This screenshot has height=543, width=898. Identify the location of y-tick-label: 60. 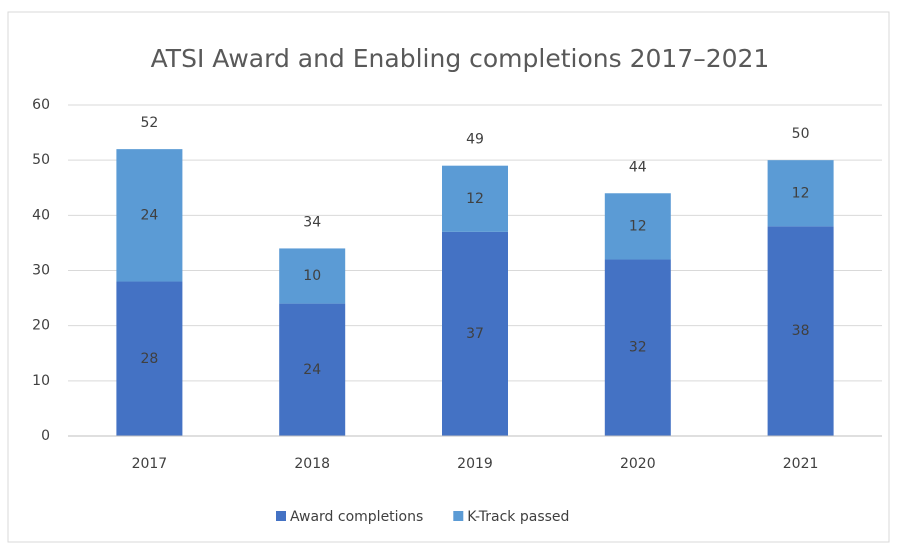
(41, 105).